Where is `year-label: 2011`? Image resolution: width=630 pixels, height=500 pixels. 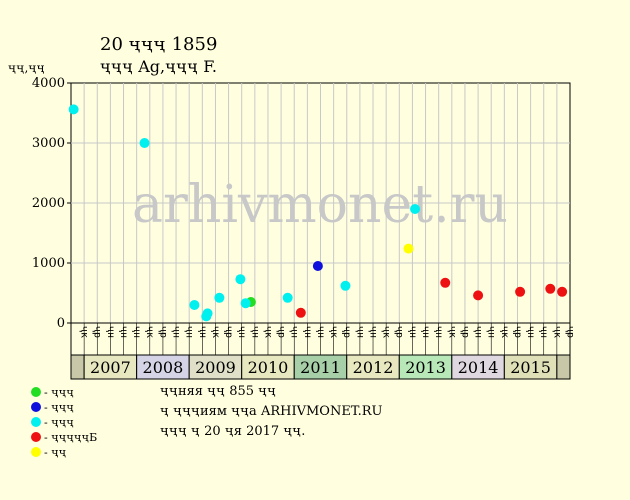
year-label: 2011 is located at coordinates (320, 367).